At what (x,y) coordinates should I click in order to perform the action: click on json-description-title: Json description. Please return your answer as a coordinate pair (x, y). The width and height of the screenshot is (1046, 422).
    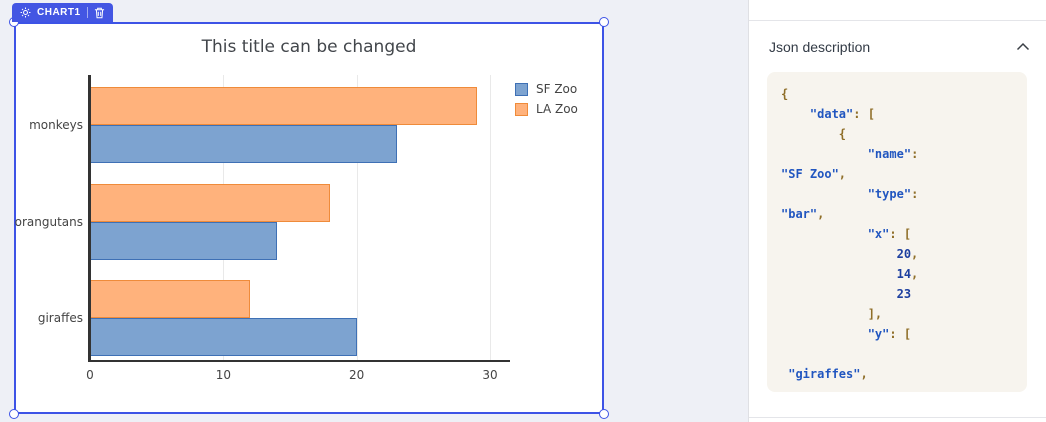
    Looking at the image, I should click on (820, 47).